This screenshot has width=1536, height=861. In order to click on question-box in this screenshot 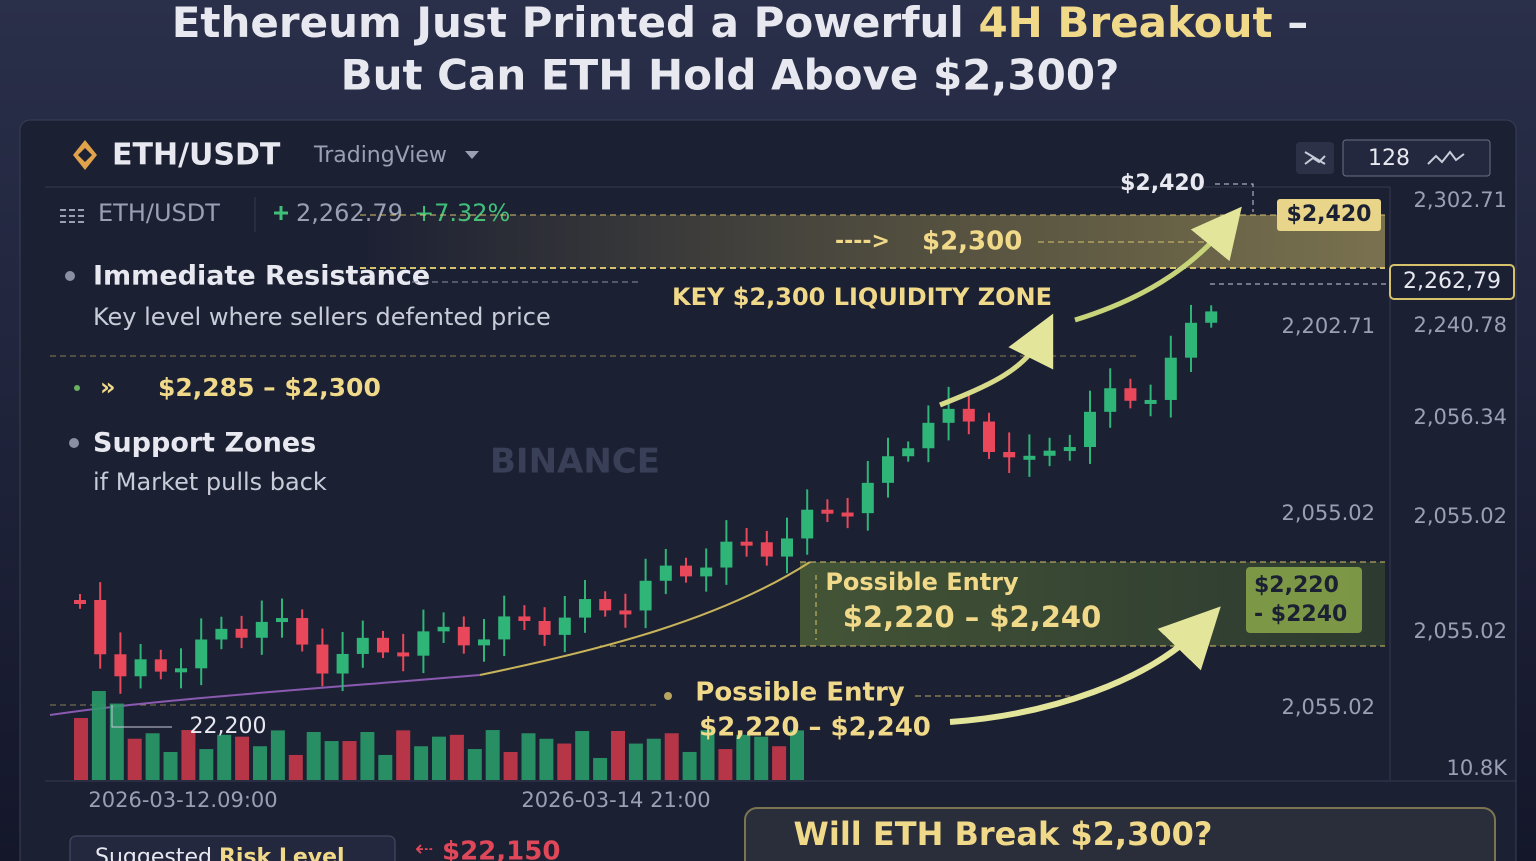, I will do `click(1120, 834)`.